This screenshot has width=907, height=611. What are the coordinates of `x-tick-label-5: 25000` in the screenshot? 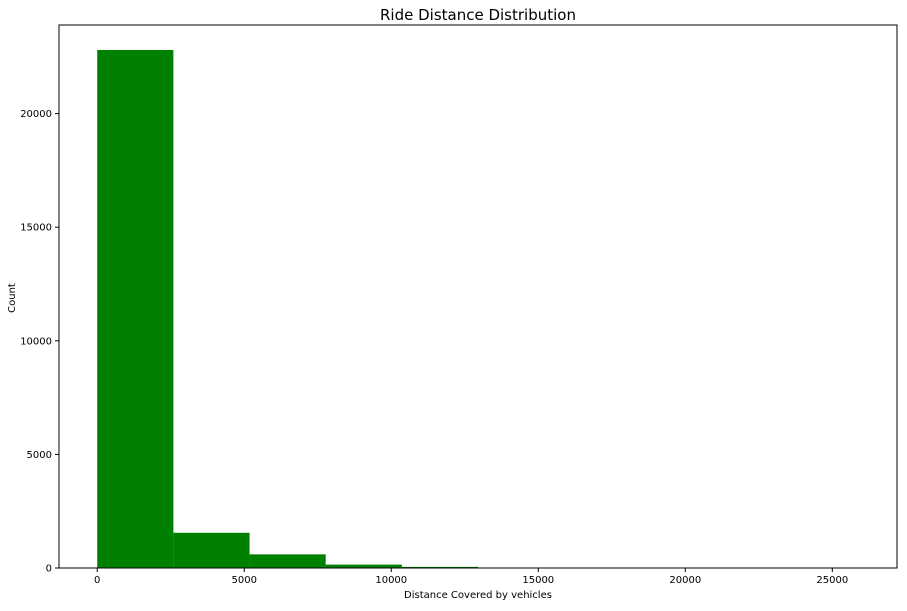 It's located at (832, 580).